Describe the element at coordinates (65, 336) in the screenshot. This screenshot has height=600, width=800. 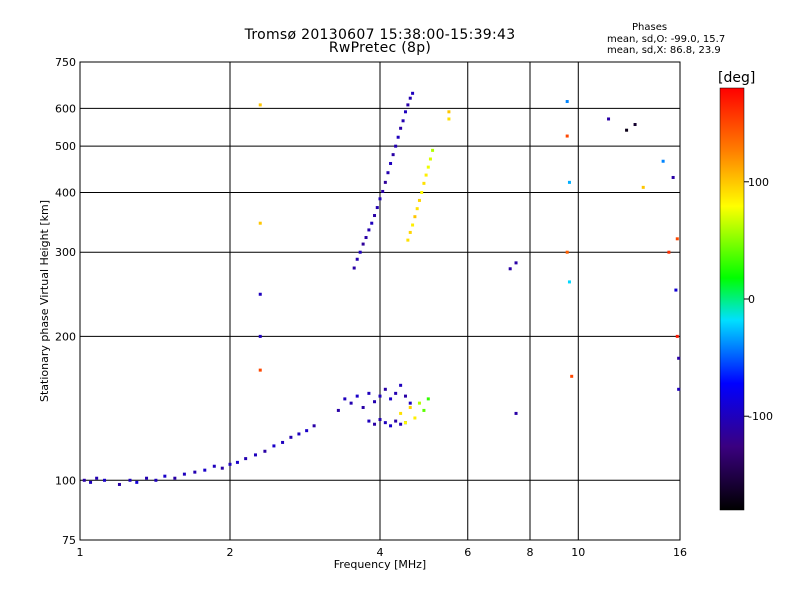
I see `y-tick-label: 200` at that location.